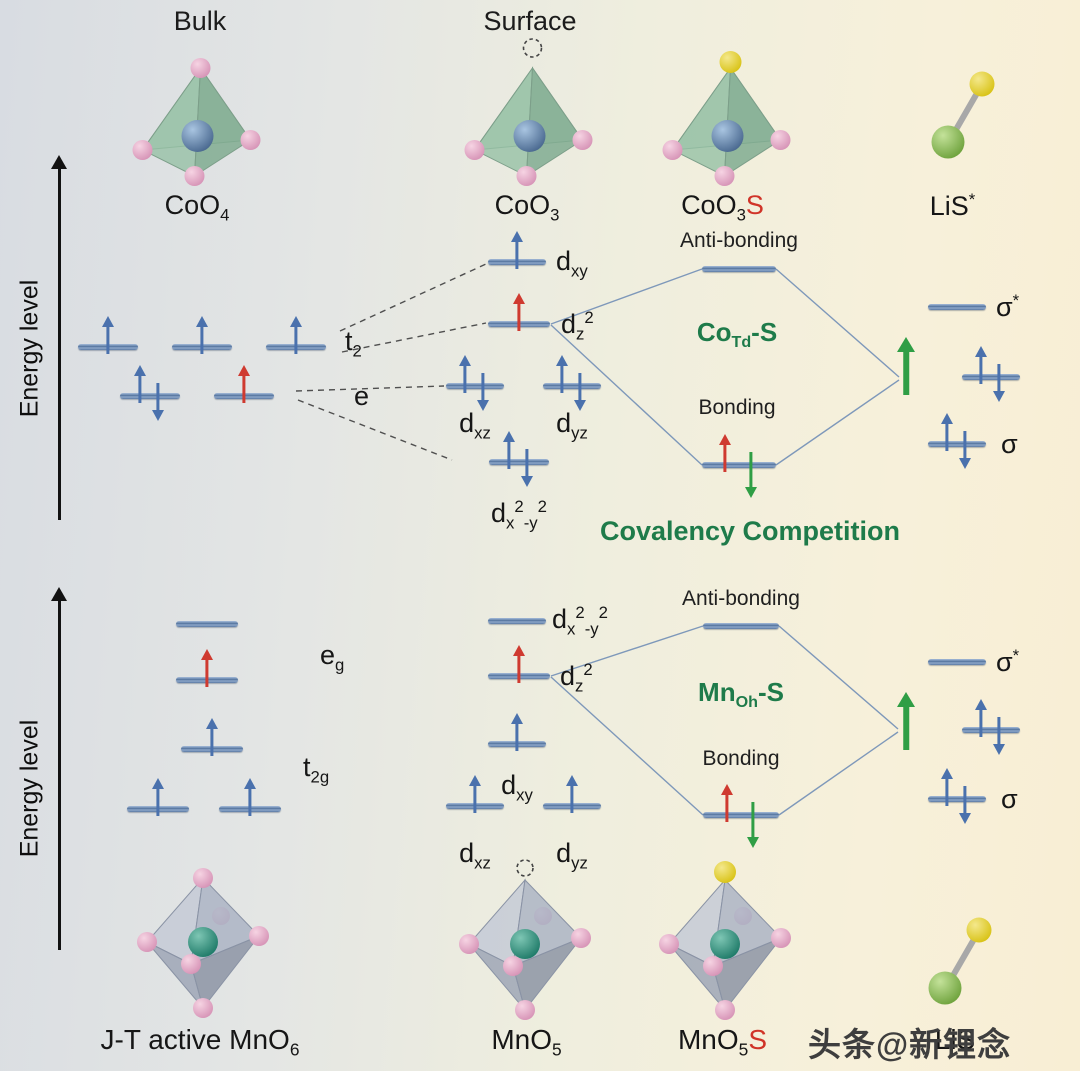 This screenshot has height=1071, width=1080. What do you see at coordinates (739, 465) in the screenshot?
I see `bonding-level-top` at bounding box center [739, 465].